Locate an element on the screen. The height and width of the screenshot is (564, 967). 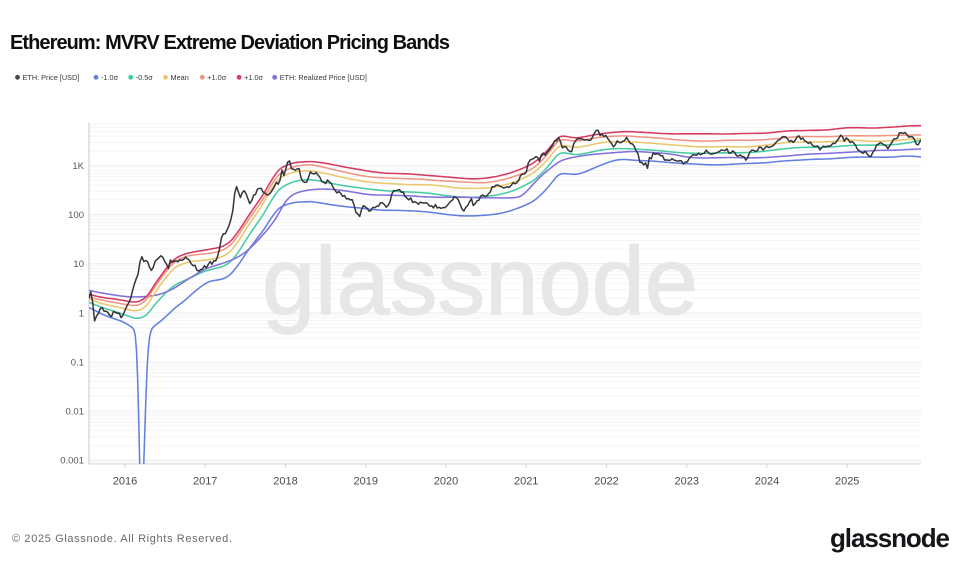
svg-text: 2022 is located at coordinates (606, 482).